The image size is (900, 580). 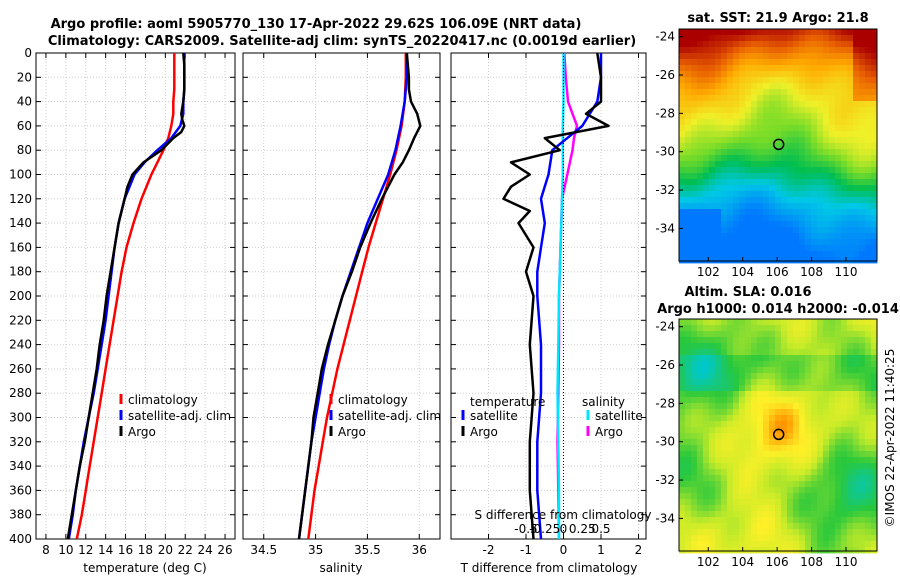 I want to click on legend-label: satellite, so click(x=494, y=416).